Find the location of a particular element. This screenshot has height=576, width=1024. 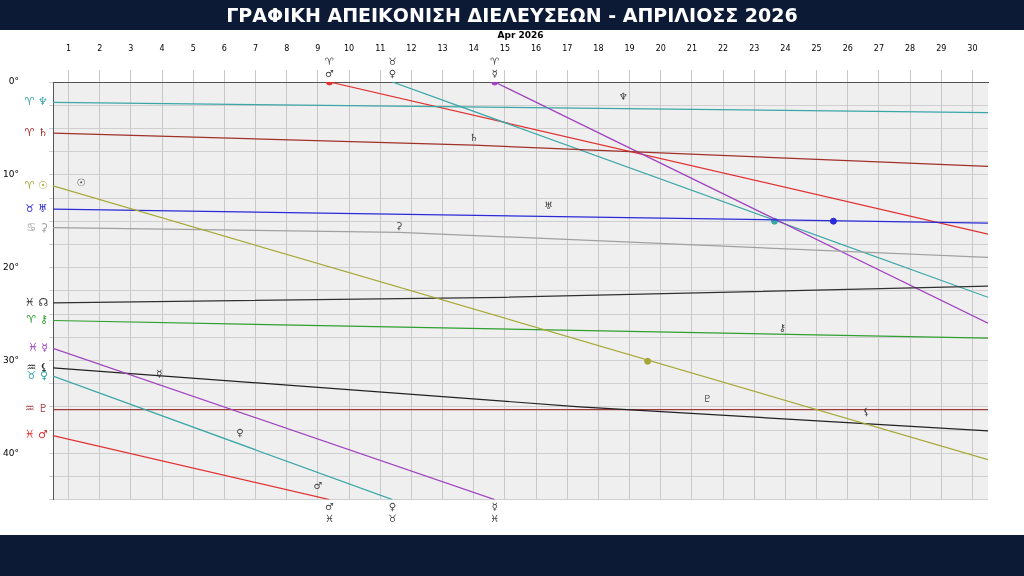

y-tick-label: 0° is located at coordinates (13, 81).